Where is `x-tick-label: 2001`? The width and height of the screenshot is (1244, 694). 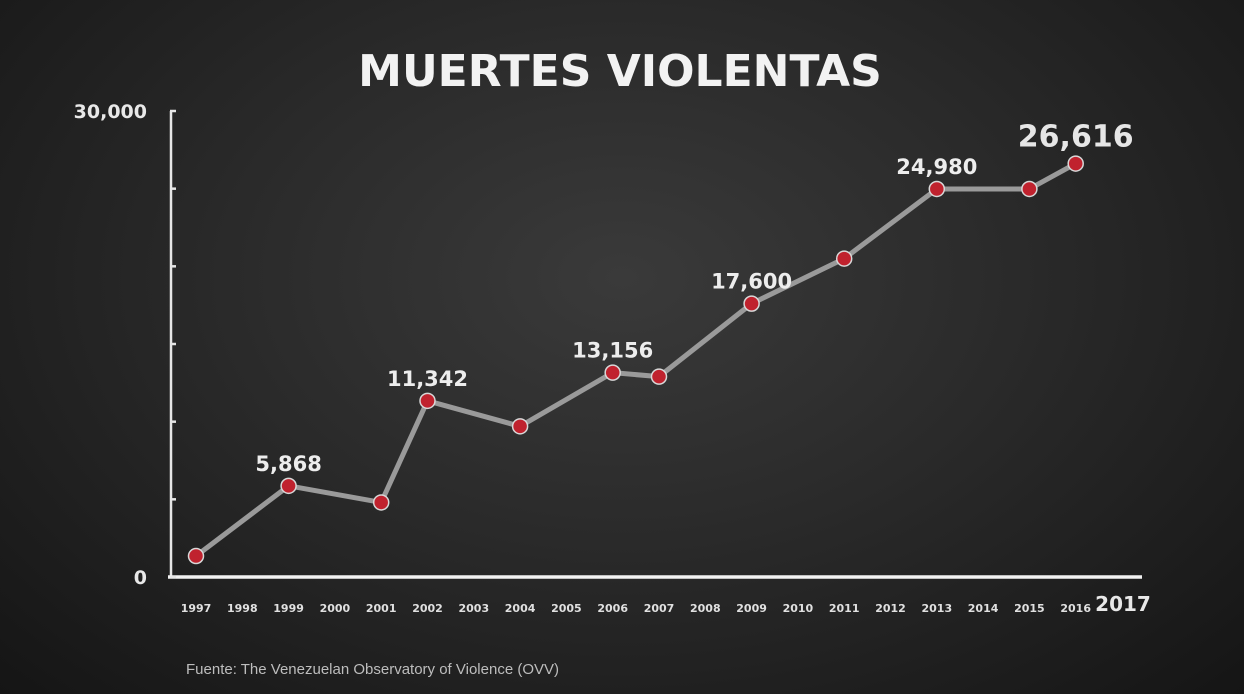
x-tick-label: 2001 is located at coordinates (381, 608).